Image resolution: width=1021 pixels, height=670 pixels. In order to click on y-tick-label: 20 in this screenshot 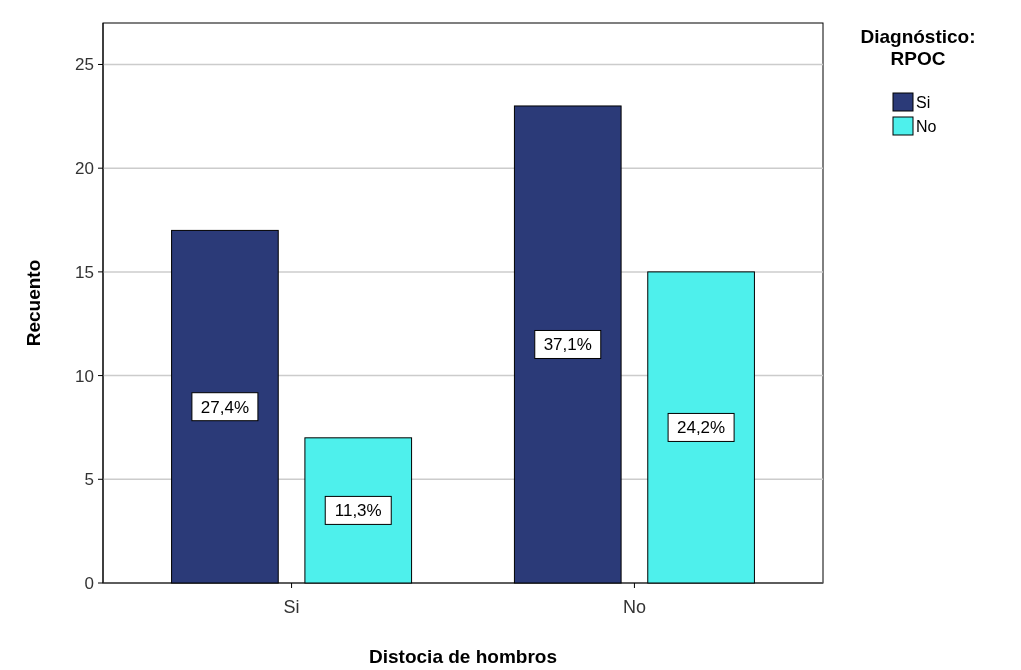, I will do `click(84, 169)`.